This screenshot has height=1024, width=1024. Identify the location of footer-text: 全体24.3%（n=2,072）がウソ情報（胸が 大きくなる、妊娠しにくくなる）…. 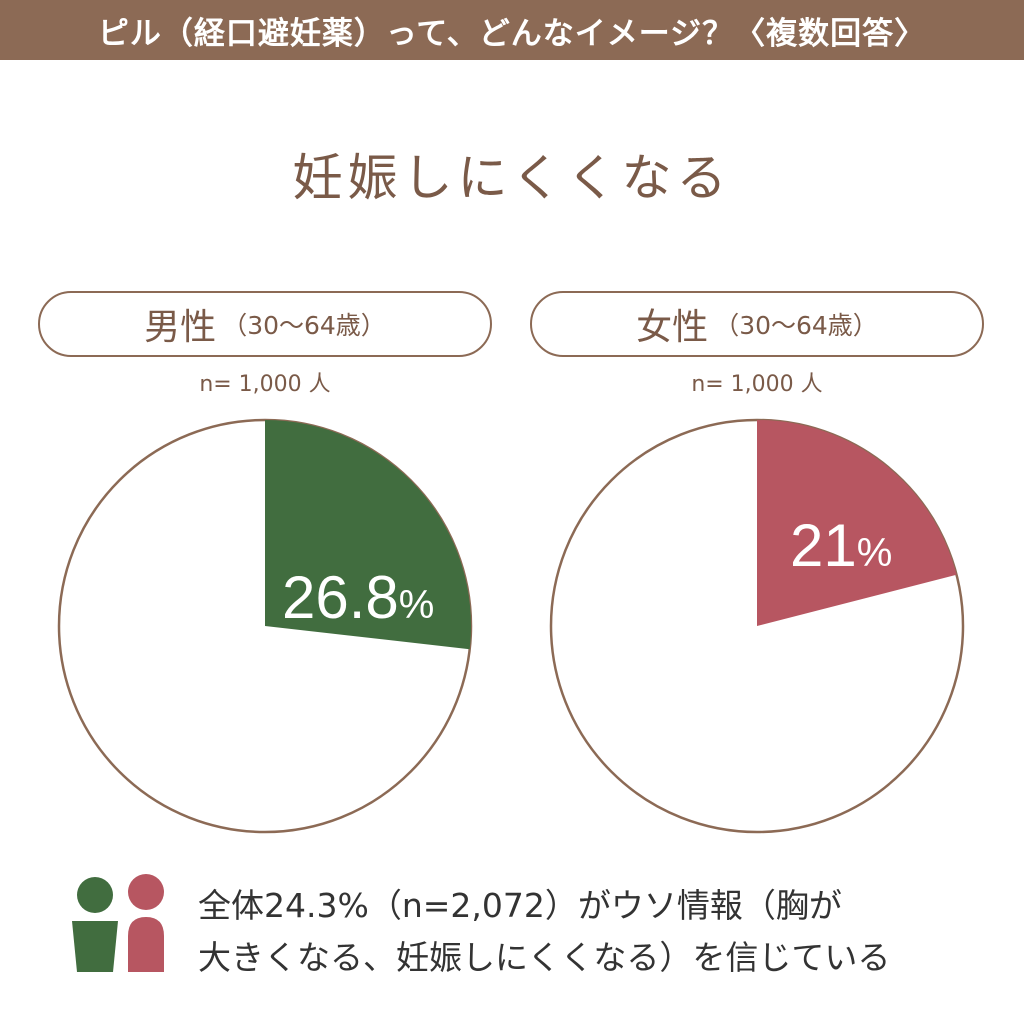
(598, 932).